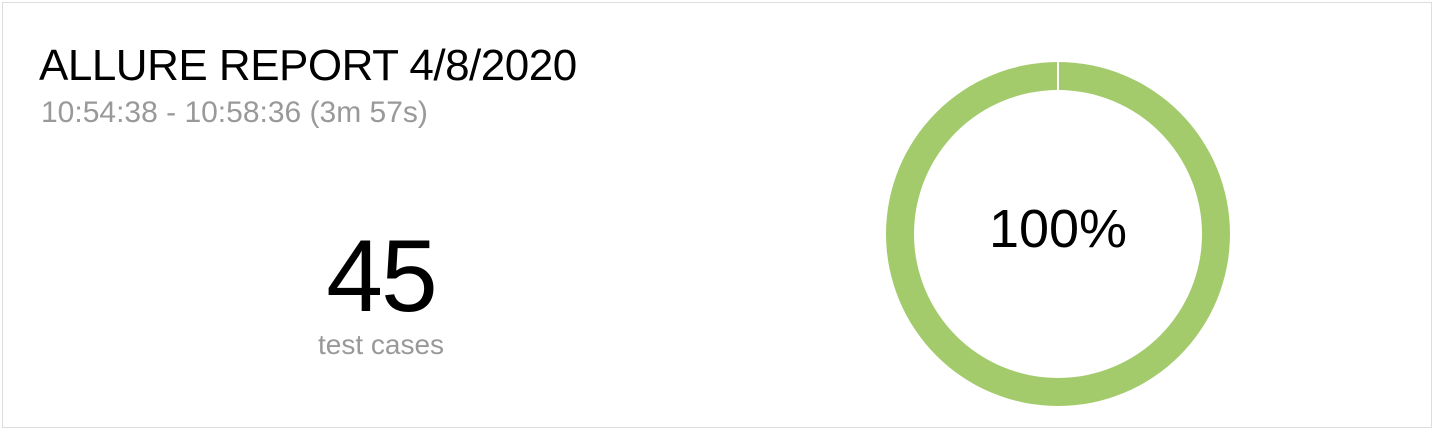 This screenshot has height=432, width=1436. I want to click on report-time-range: 10:54:38 - 10:58:36 (3m 57s), so click(234, 112).